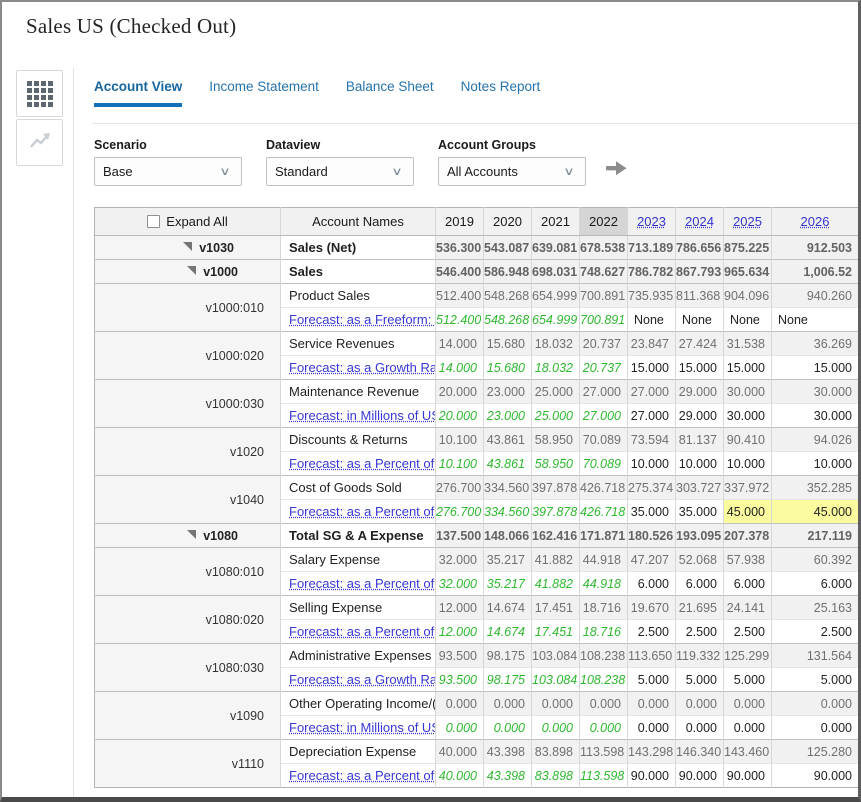  Describe the element at coordinates (459, 775) in the screenshot. I see `forecast-value-cell: 40.000` at that location.